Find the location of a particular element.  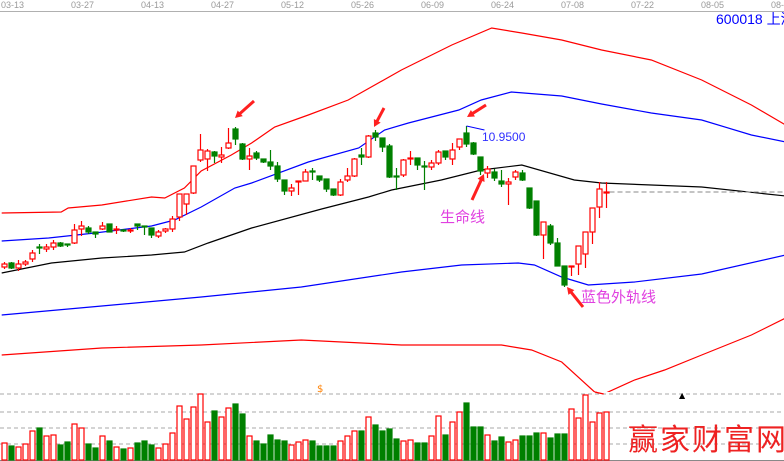

x-tick-label: 08-05 is located at coordinates (712, 5).